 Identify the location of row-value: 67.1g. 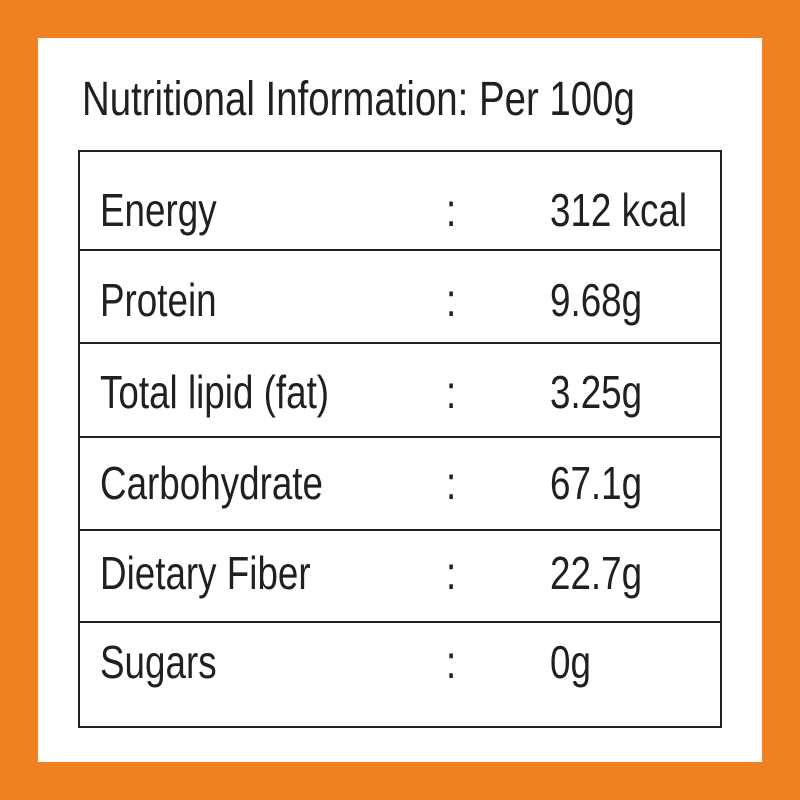
(596, 483).